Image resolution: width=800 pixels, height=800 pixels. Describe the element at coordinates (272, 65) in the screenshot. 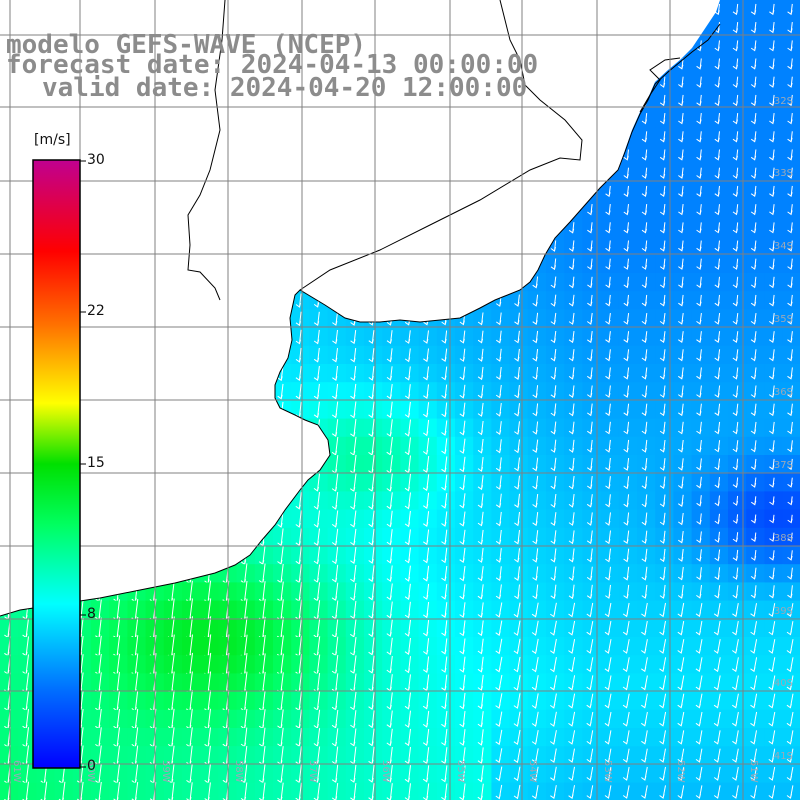

I see `title-forecast-date: forecast date: 2024-04-13 00:00:00` at that location.